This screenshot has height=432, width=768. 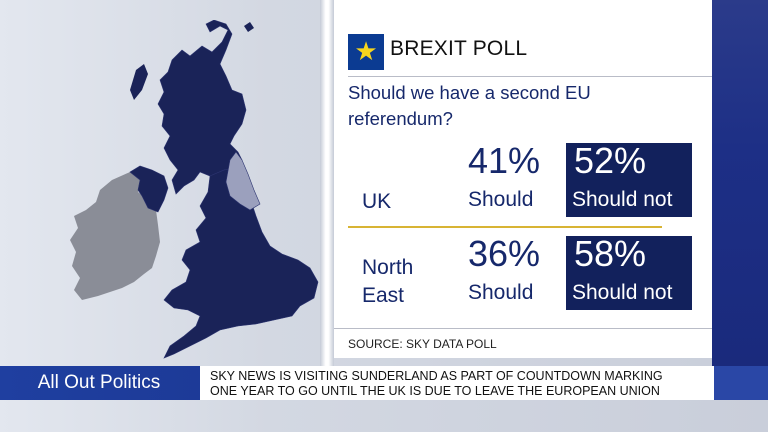 I want to click on row-label-north-east-line-2: East, so click(x=383, y=295).